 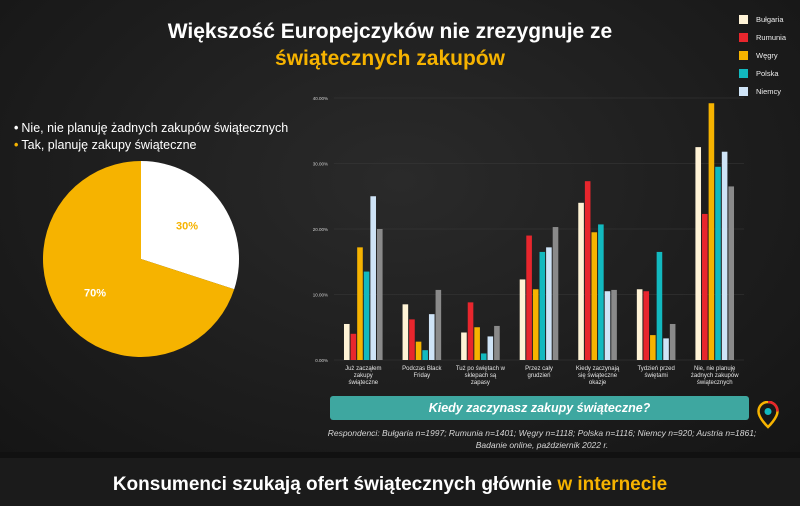 I want to click on x-tick-label: okazje, so click(x=598, y=383).